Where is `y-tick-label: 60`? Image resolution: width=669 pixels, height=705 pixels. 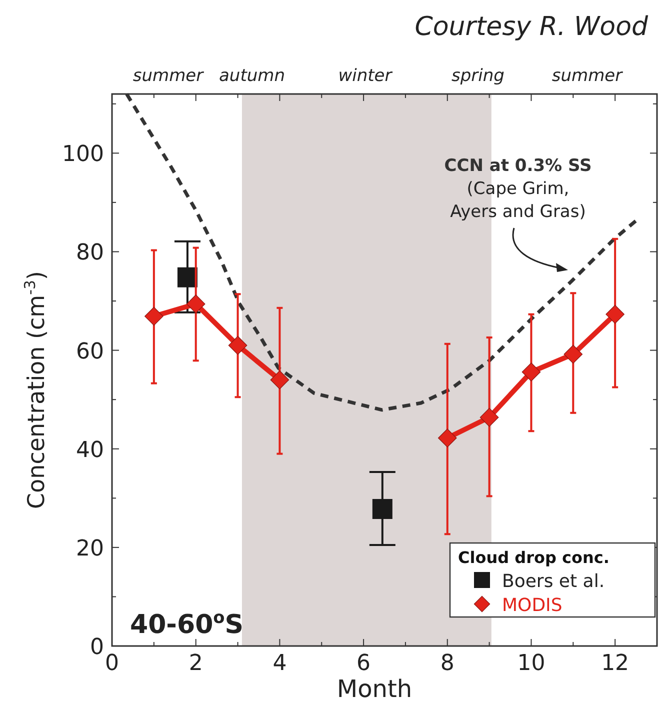 y-tick-label: 60 is located at coordinates (90, 351).